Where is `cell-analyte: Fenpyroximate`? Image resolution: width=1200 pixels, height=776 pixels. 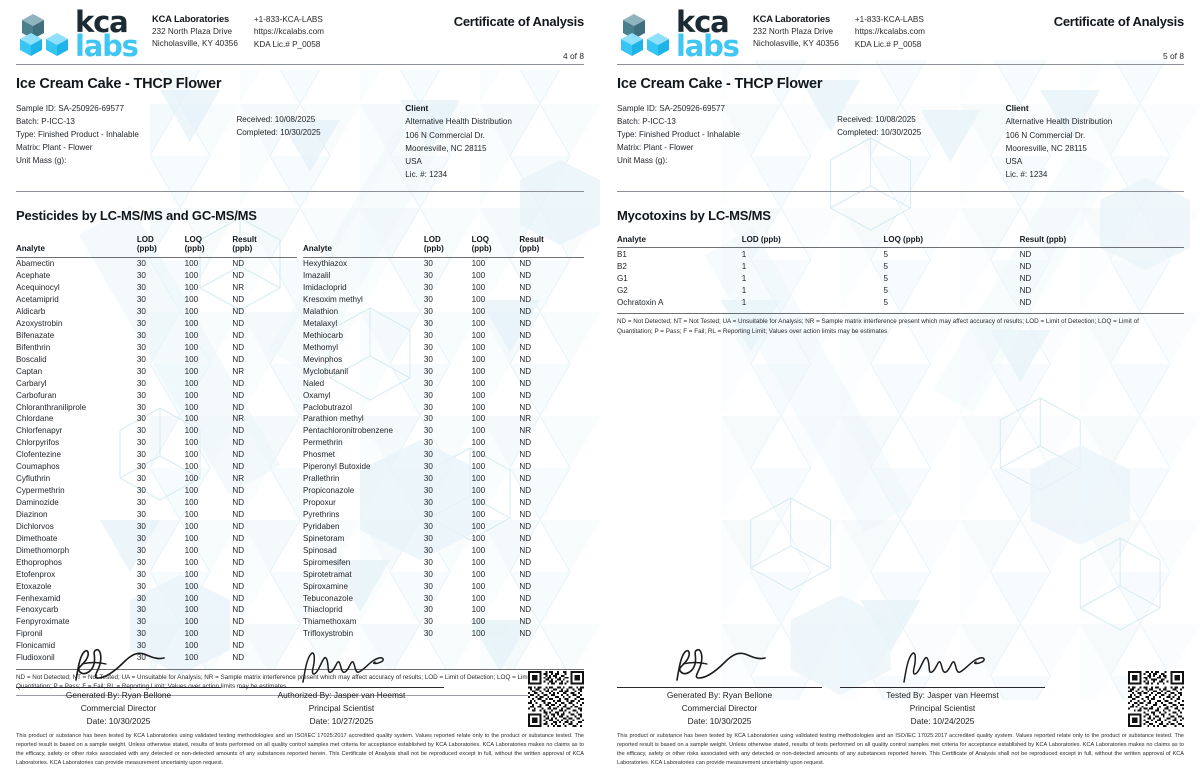 cell-analyte: Fenpyroximate is located at coordinates (43, 622).